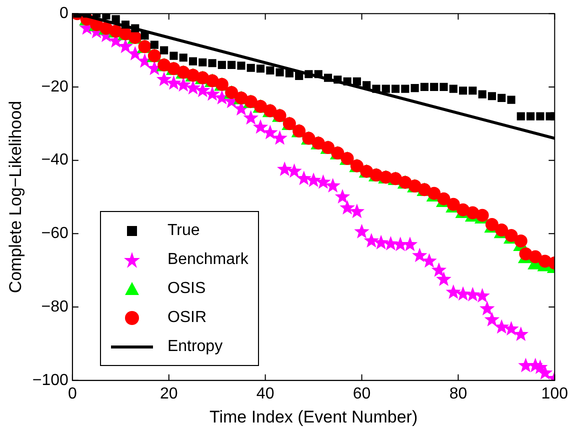 Image resolution: width=572 pixels, height=430 pixels. Describe the element at coordinates (458, 393) in the screenshot. I see `x-tick-label: 80` at that location.